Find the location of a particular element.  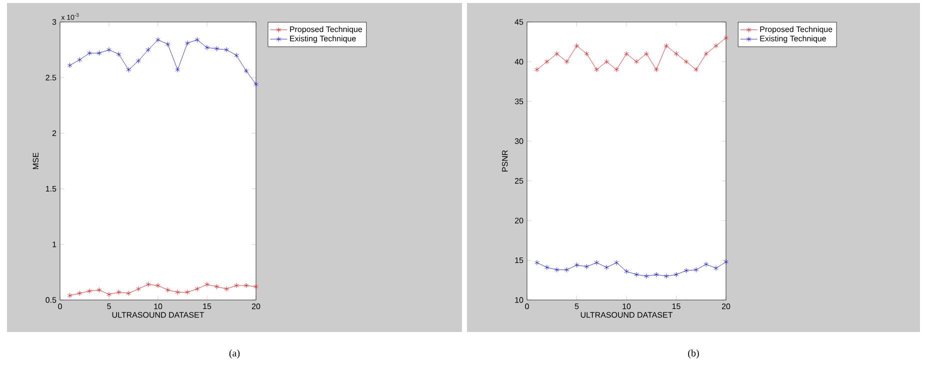

y-tick-label: 1.5 is located at coordinates (51, 189).